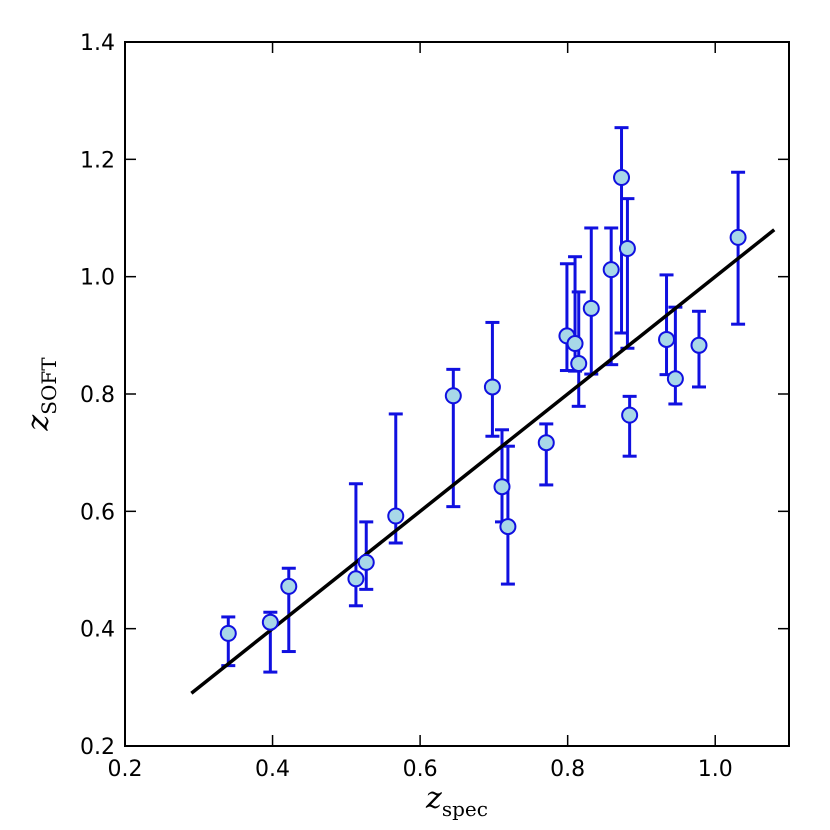 The image size is (830, 830). Describe the element at coordinates (38, 423) in the screenshot. I see `y-axis-label-main: z` at that location.